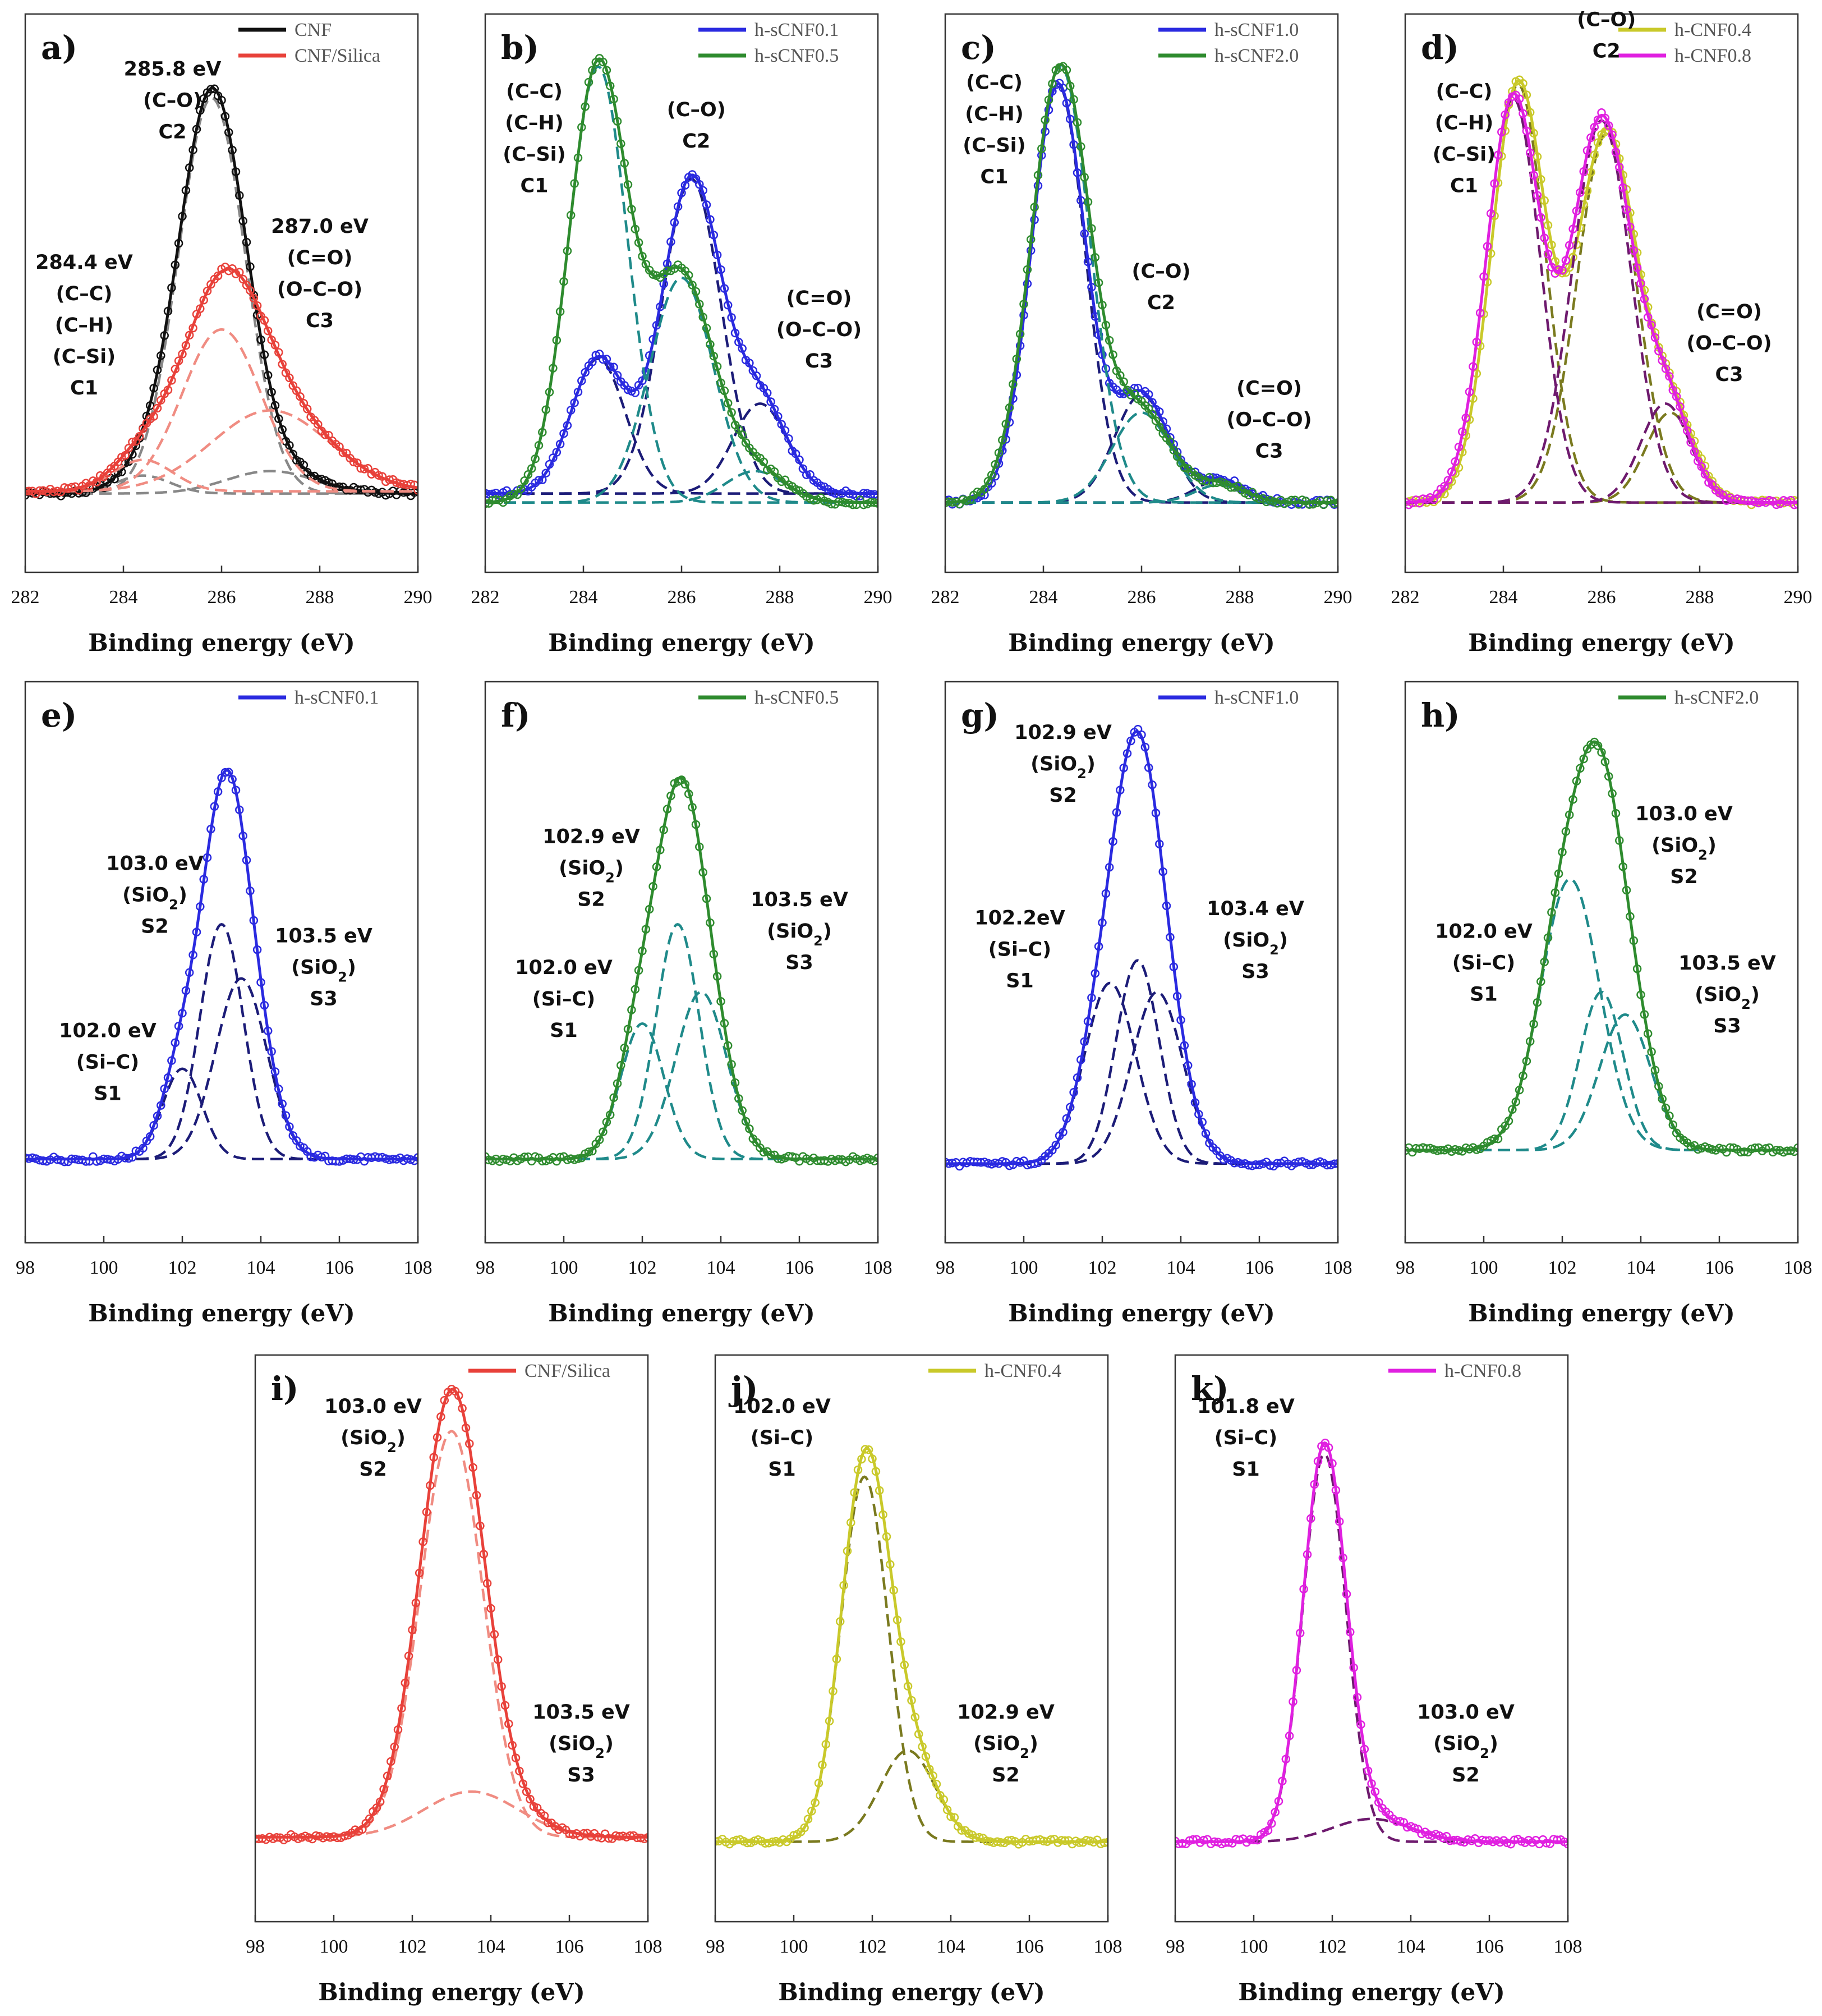  What do you see at coordinates (337, 55) in the screenshot?
I see `legend-label: CNF/Silica` at bounding box center [337, 55].